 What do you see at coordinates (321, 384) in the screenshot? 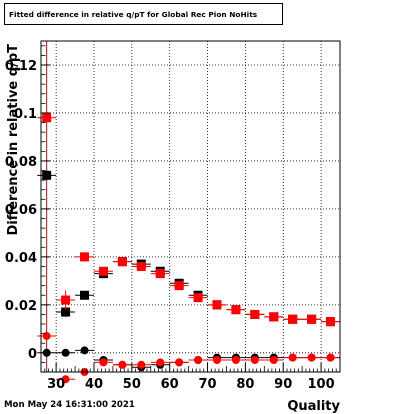
I see `x-tick-label: 100` at bounding box center [321, 384].